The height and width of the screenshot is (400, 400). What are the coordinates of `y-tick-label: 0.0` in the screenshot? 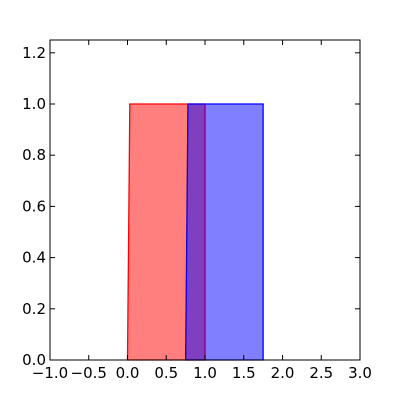 It's located at (34, 360).